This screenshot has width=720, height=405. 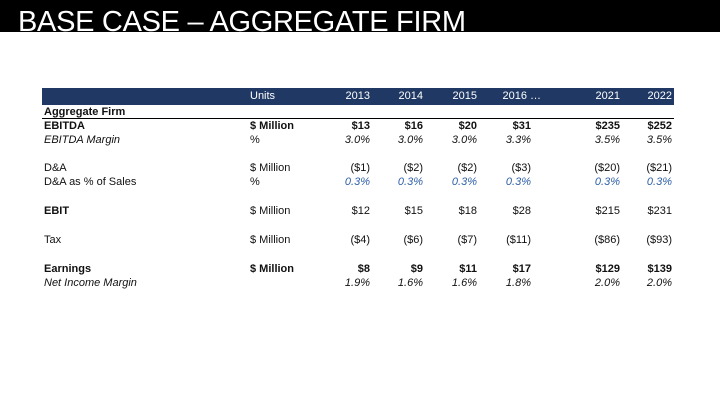 What do you see at coordinates (413, 240) in the screenshot?
I see `row-value: ($6)` at bounding box center [413, 240].